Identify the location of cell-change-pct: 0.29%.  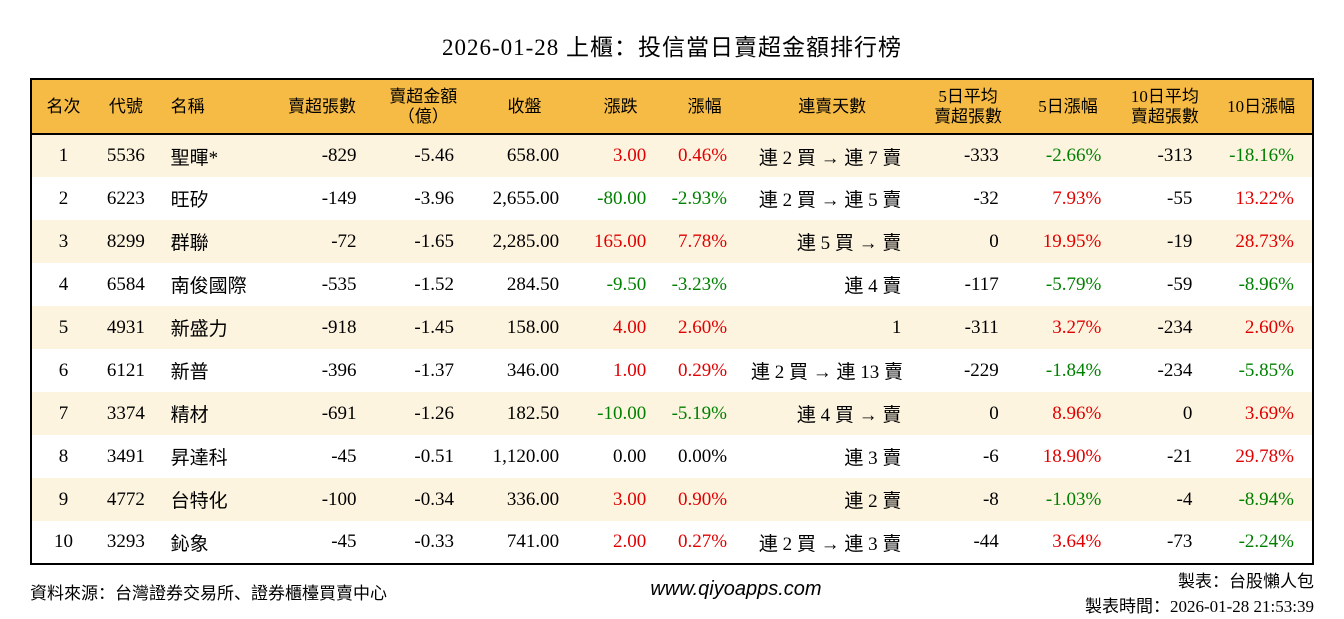
(702, 370).